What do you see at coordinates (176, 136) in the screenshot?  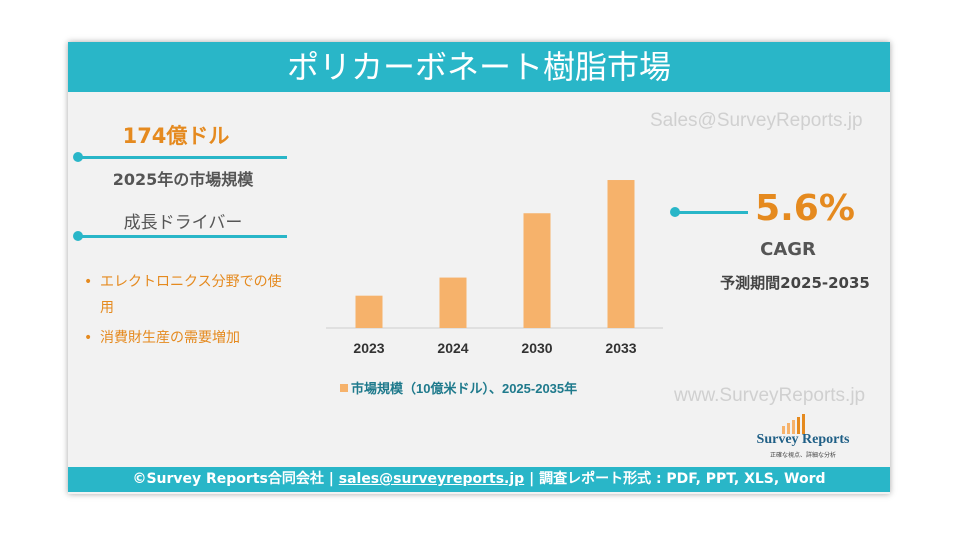 I see `market-size: 174億ドル` at bounding box center [176, 136].